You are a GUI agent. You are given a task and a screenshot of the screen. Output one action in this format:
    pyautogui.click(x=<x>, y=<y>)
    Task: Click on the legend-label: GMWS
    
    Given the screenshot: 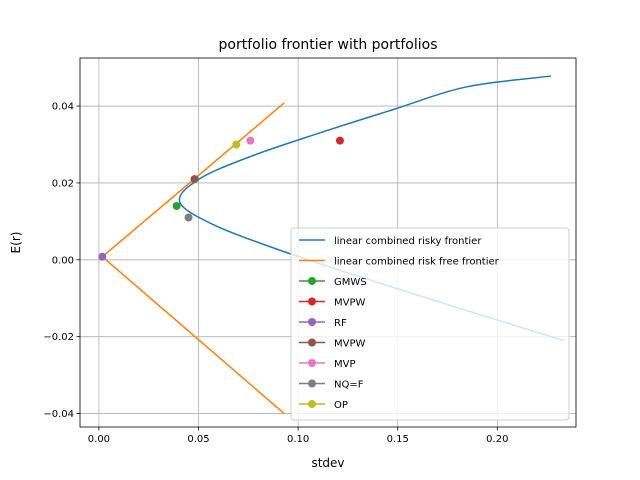 What is the action you would take?
    pyautogui.click(x=350, y=282)
    